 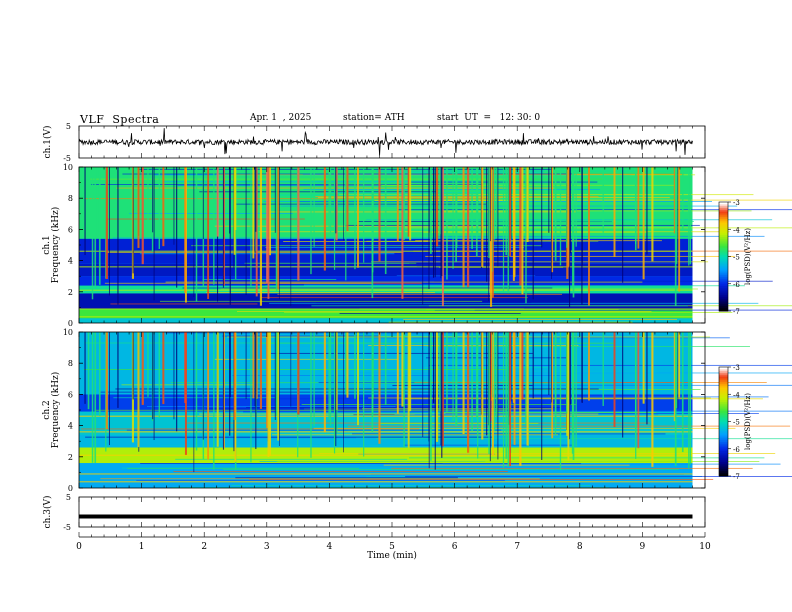 I want to click on xaxis-label: Time (min), so click(x=392, y=555).